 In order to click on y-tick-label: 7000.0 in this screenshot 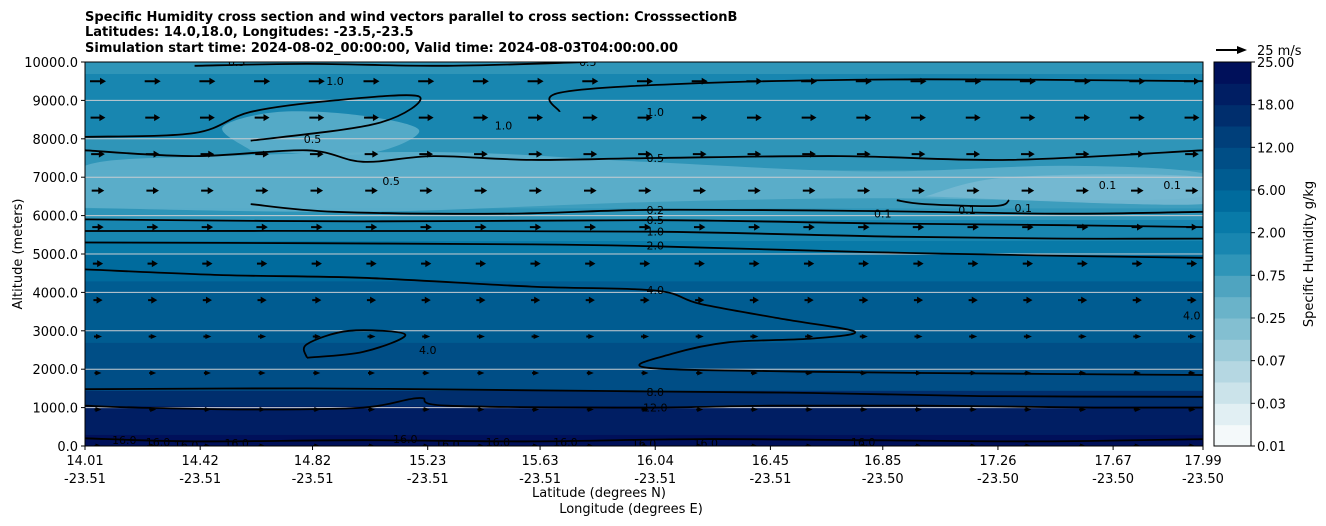, I will do `click(56, 178)`.